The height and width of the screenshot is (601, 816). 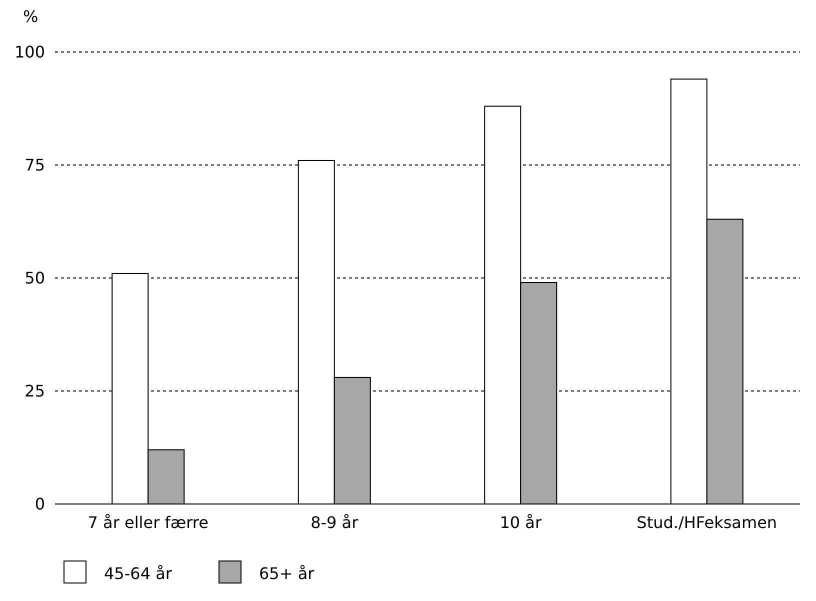 What do you see at coordinates (30, 16) in the screenshot?
I see `y-axis-title: %` at bounding box center [30, 16].